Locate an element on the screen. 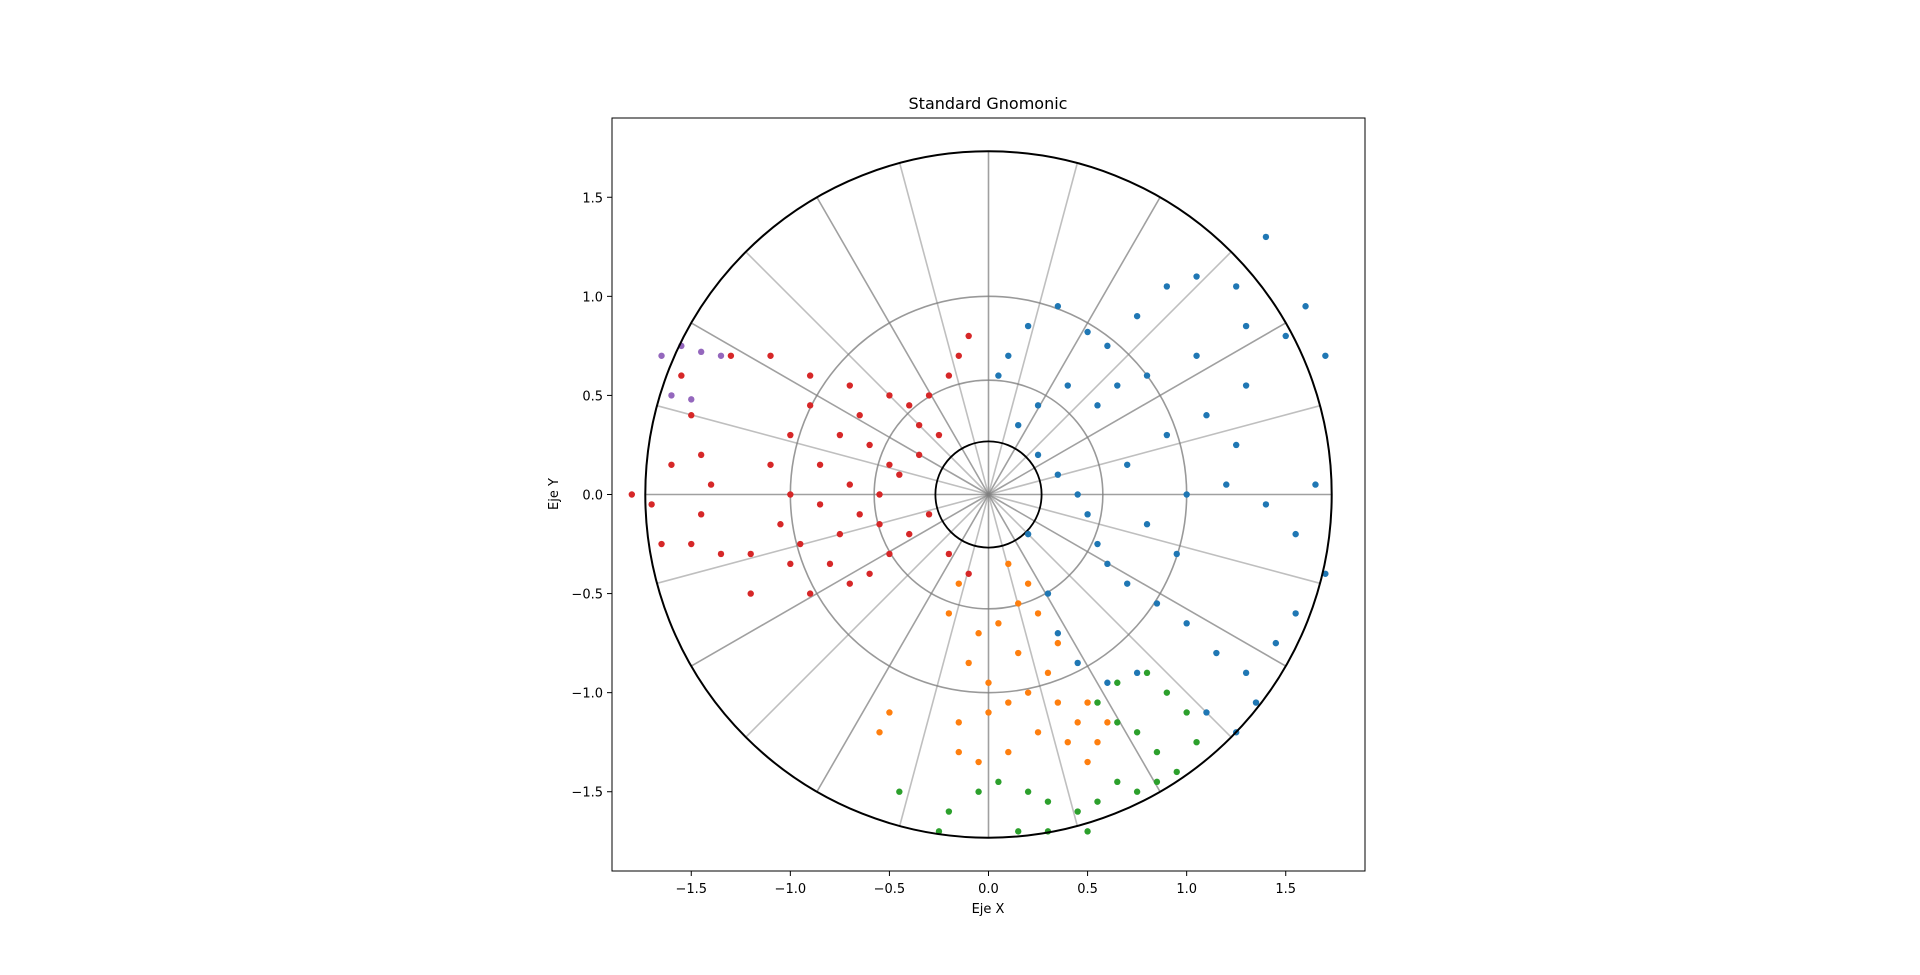 The image size is (1920, 975). x-tick-label: −0.5 is located at coordinates (890, 889).